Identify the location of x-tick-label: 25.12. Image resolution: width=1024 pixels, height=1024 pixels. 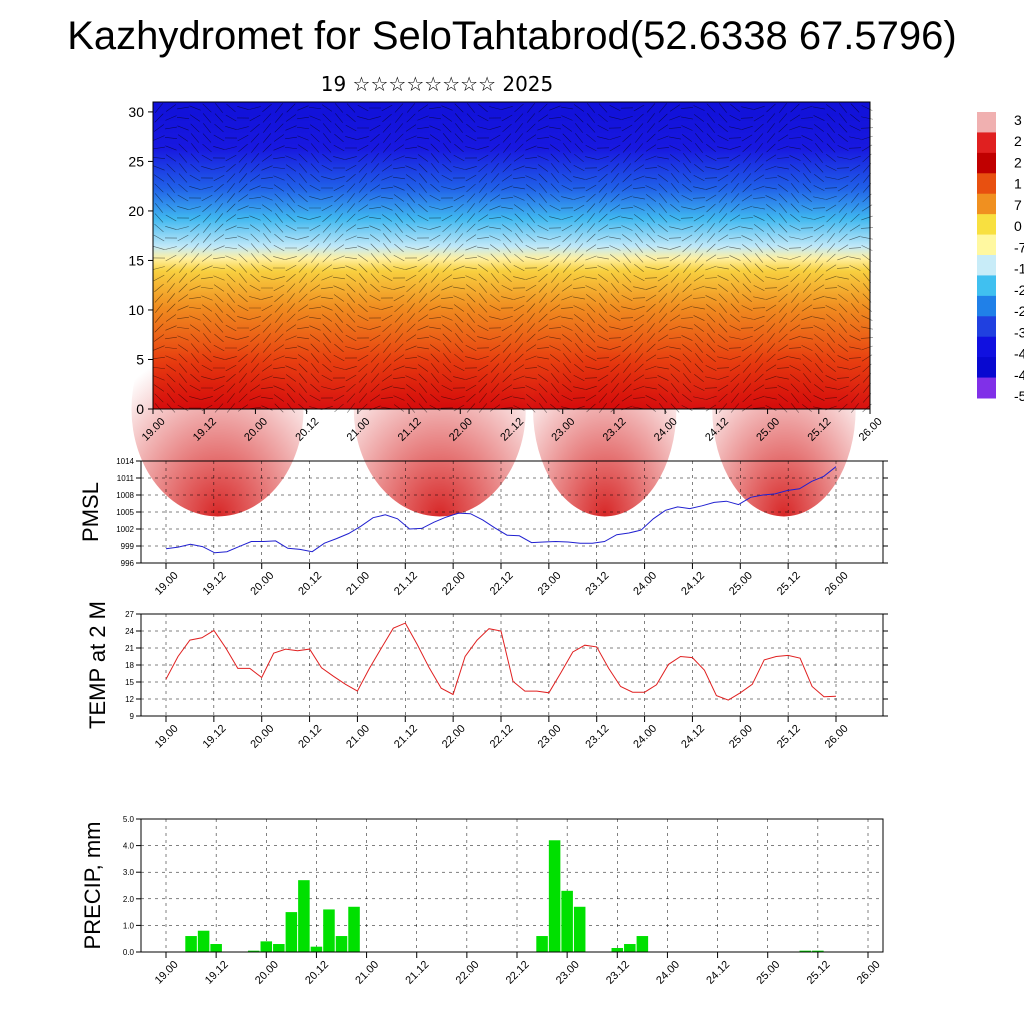
(819, 973).